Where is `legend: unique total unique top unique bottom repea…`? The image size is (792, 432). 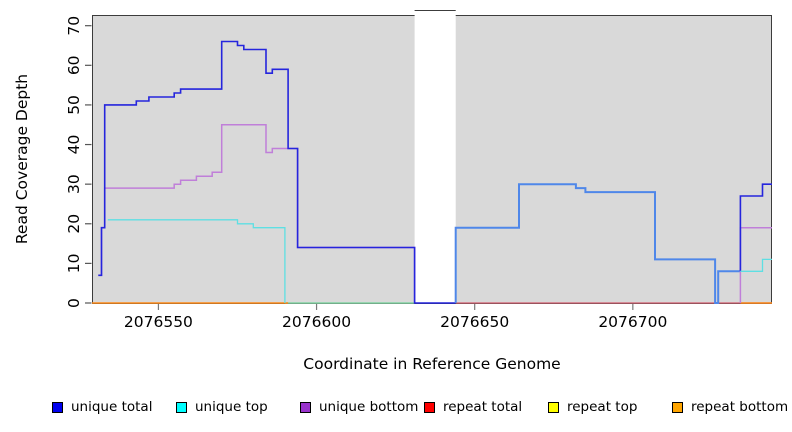
legend: unique total unique top unique bottom repea… is located at coordinates (396, 407).